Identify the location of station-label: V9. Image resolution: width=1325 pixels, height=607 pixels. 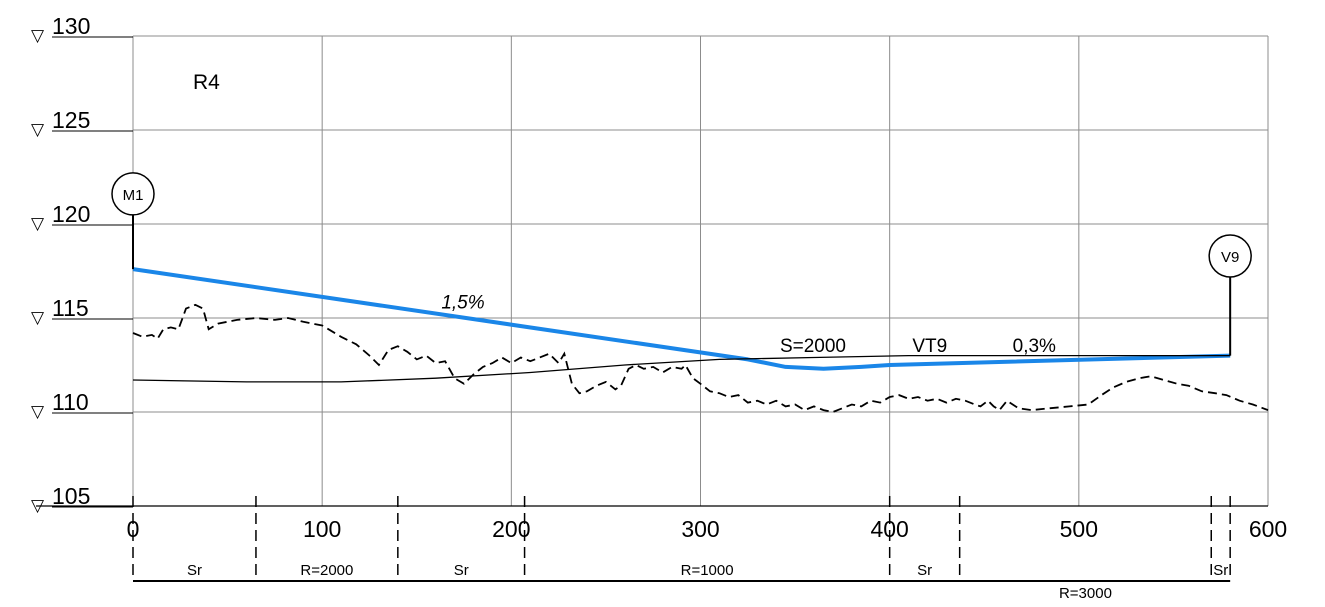
(1230, 257).